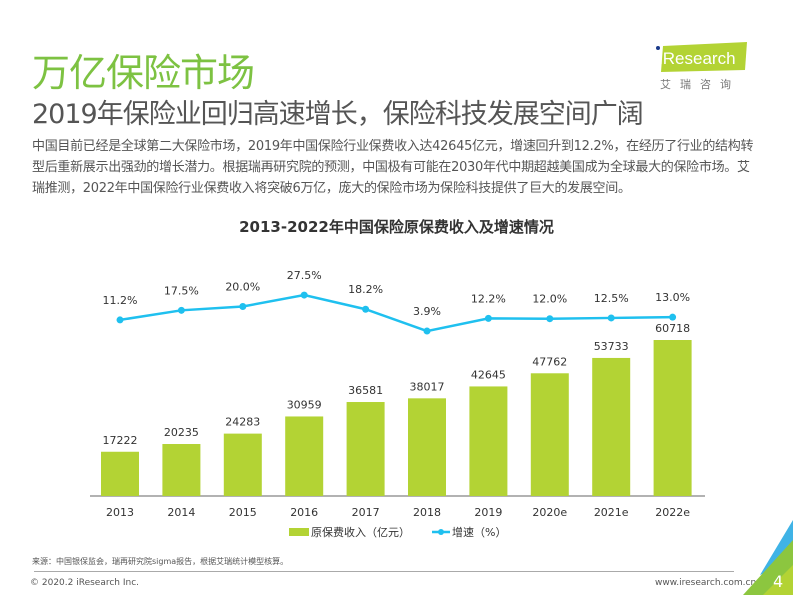 The image size is (793, 595). What do you see at coordinates (427, 311) in the screenshot?
I see `line-label: 3.9%` at bounding box center [427, 311].